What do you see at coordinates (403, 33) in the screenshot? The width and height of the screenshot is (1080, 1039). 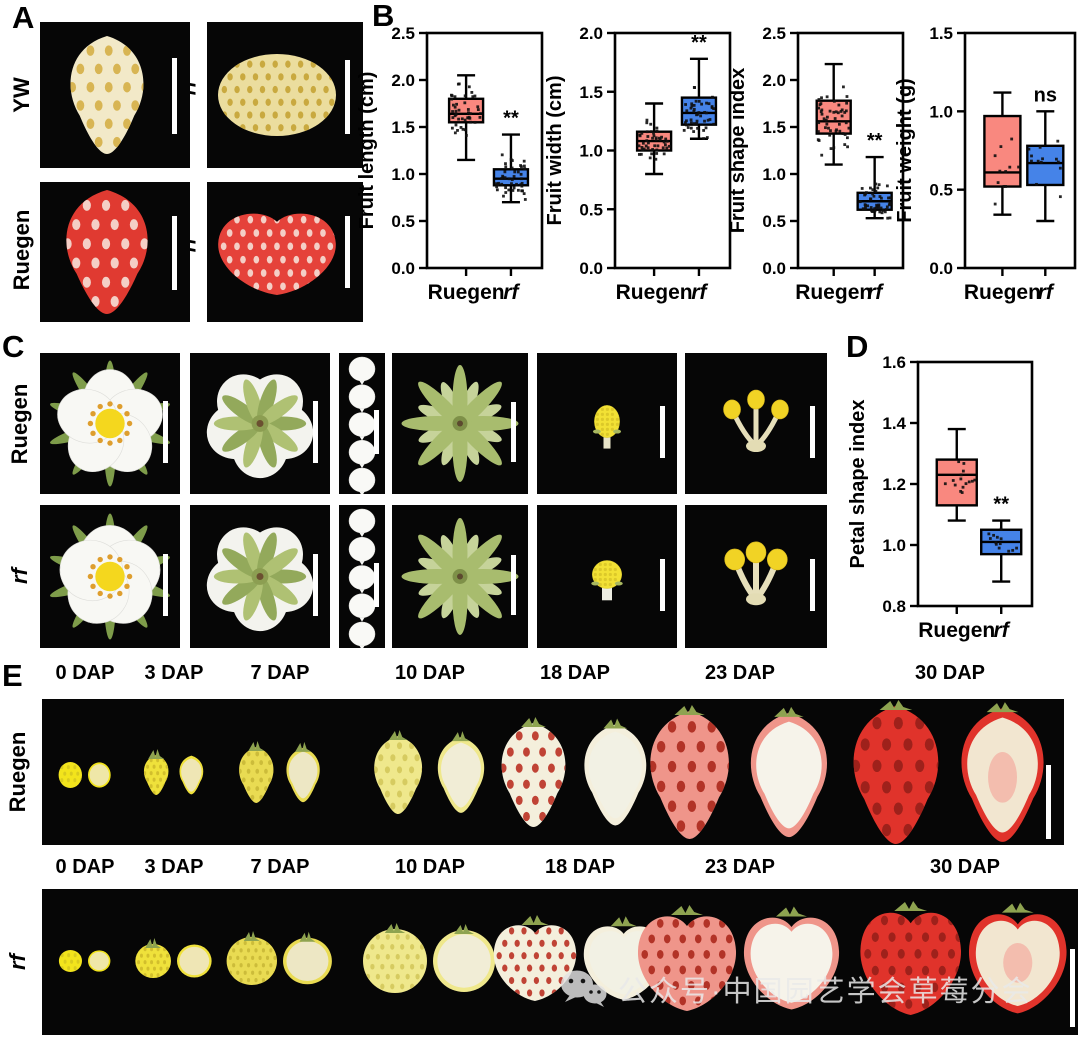 I see `svg-text: 2.5` at bounding box center [403, 33].